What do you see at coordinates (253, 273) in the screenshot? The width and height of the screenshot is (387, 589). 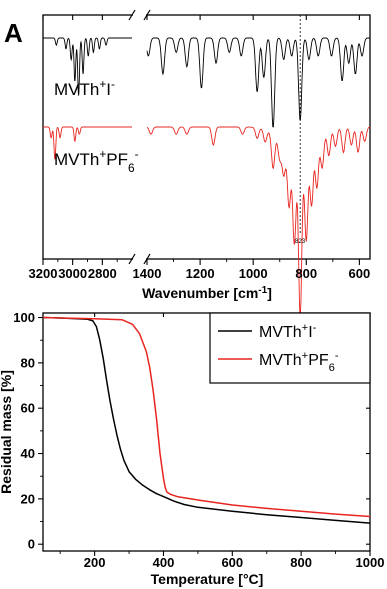 I see `ir-x-tick-label: 1000` at bounding box center [253, 273].